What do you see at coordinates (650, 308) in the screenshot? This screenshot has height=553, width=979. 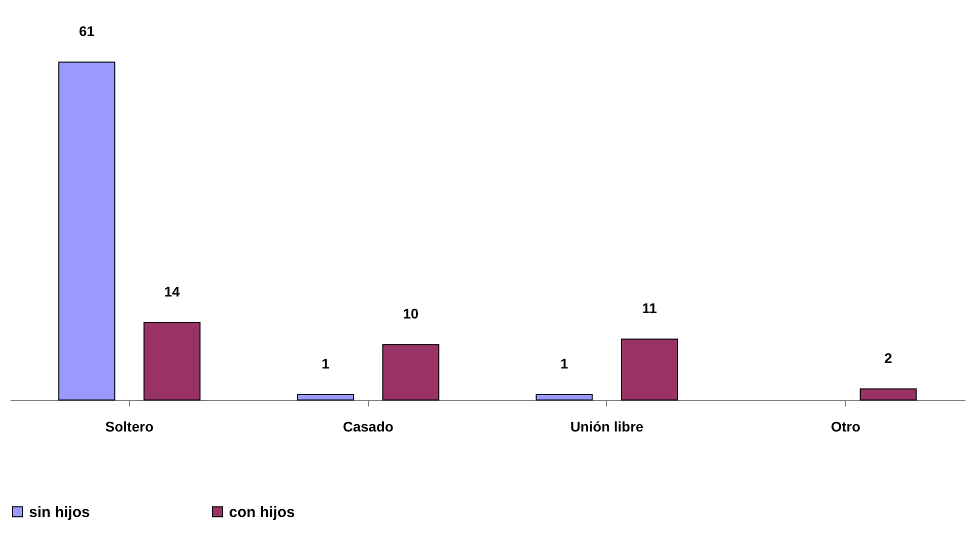 I see `data-label: 11` at bounding box center [650, 308].